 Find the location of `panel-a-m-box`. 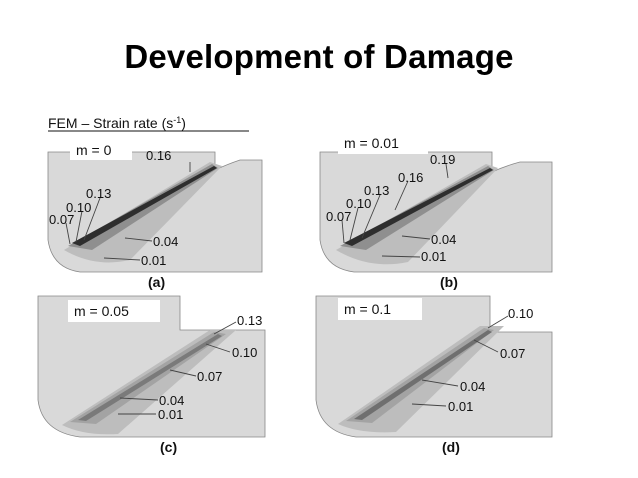

panel-a-m-box is located at coordinates (101, 150).